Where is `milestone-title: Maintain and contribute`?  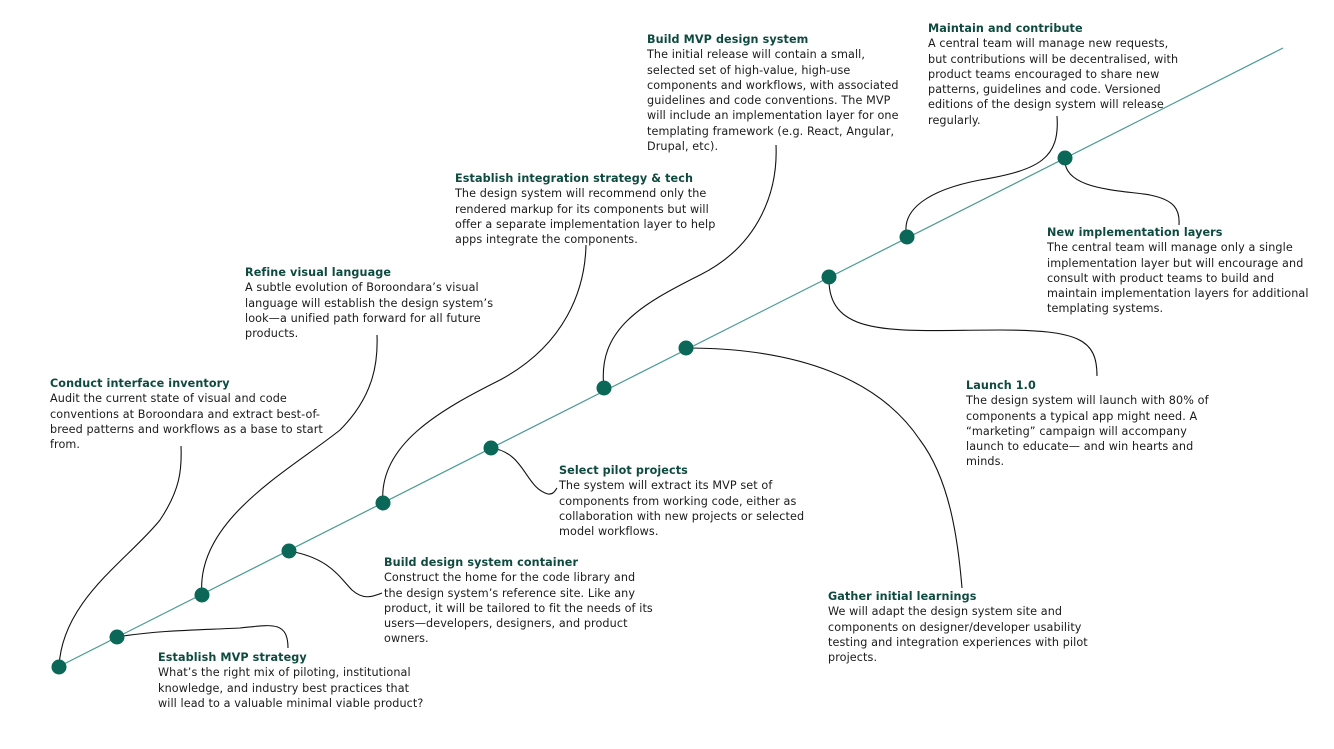
milestone-title: Maintain and contribute is located at coordinates (1005, 28).